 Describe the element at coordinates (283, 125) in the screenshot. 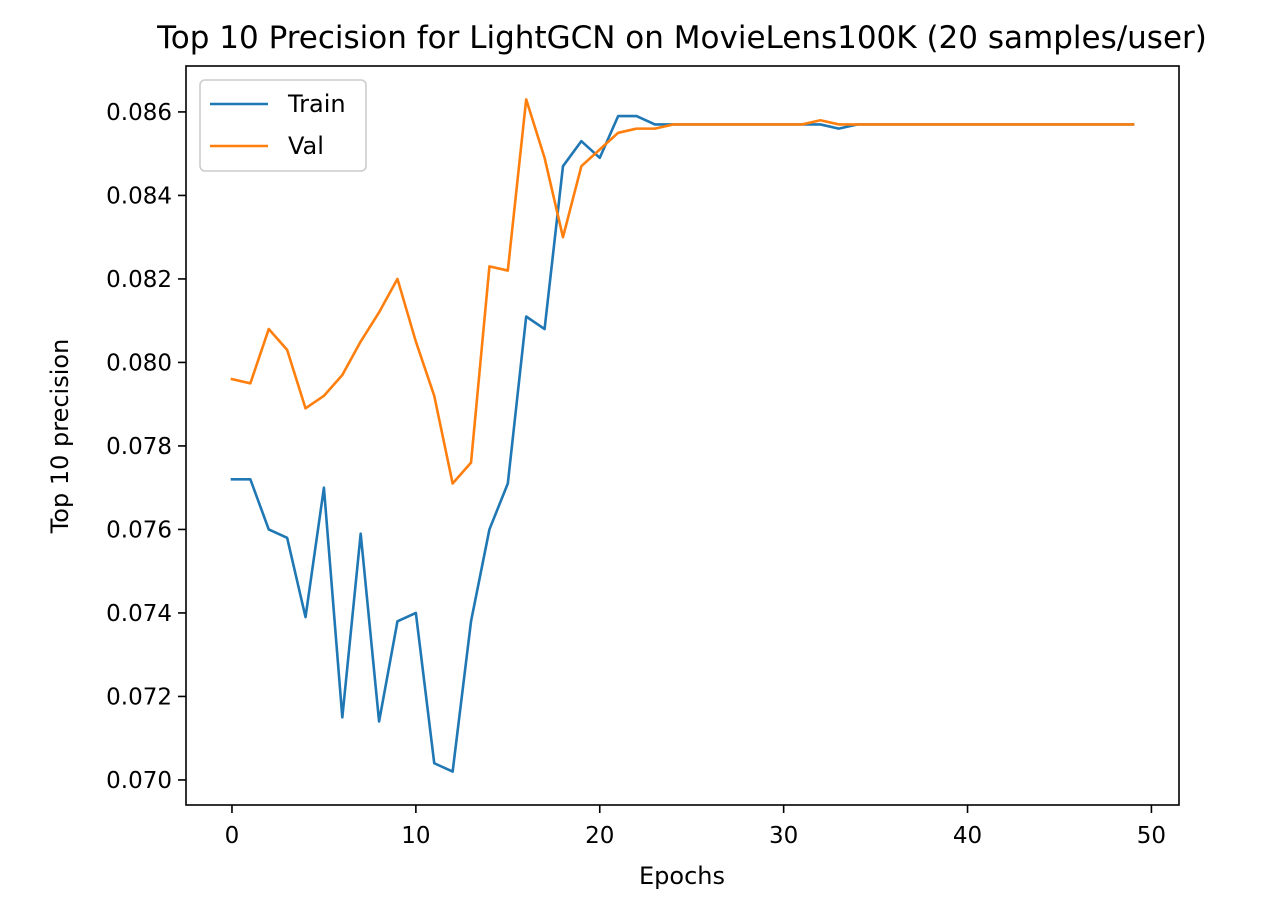

I see `legend: Train Val` at that location.